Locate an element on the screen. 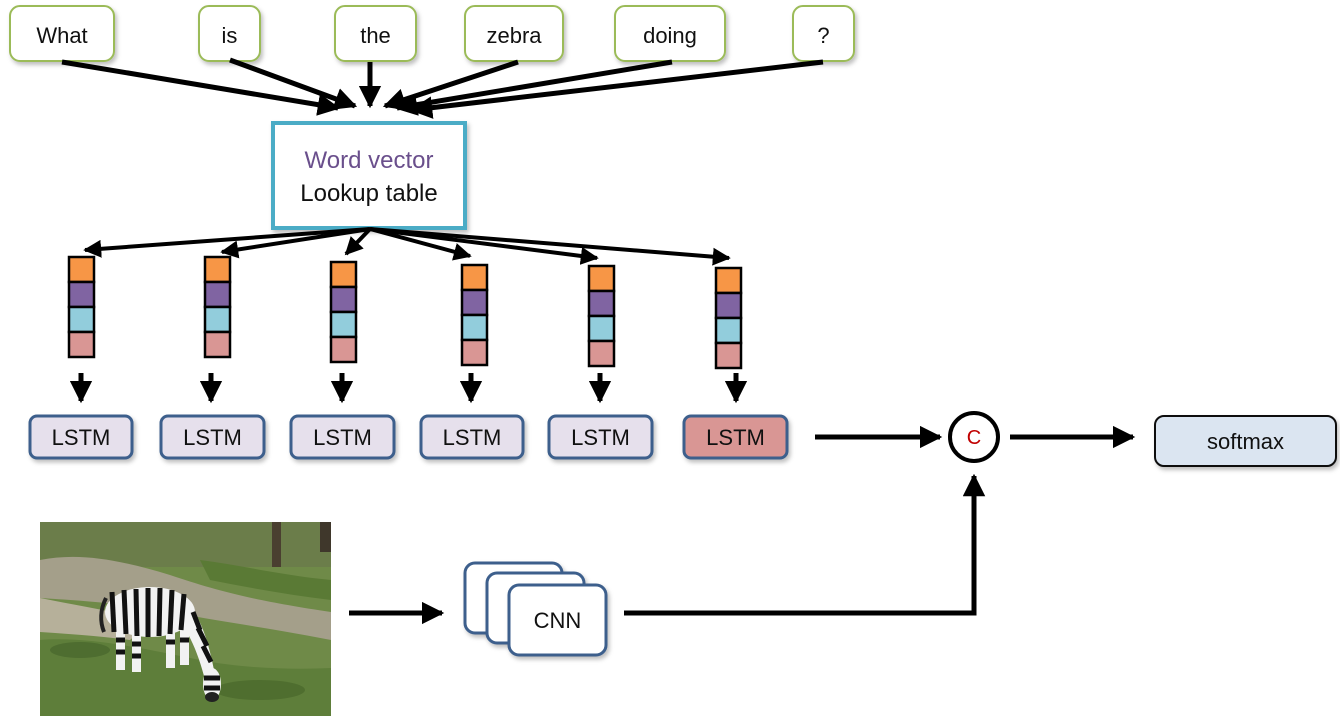 This screenshot has width=1340, height=716. lookup-subtitle: Lookup table is located at coordinates (368, 193).